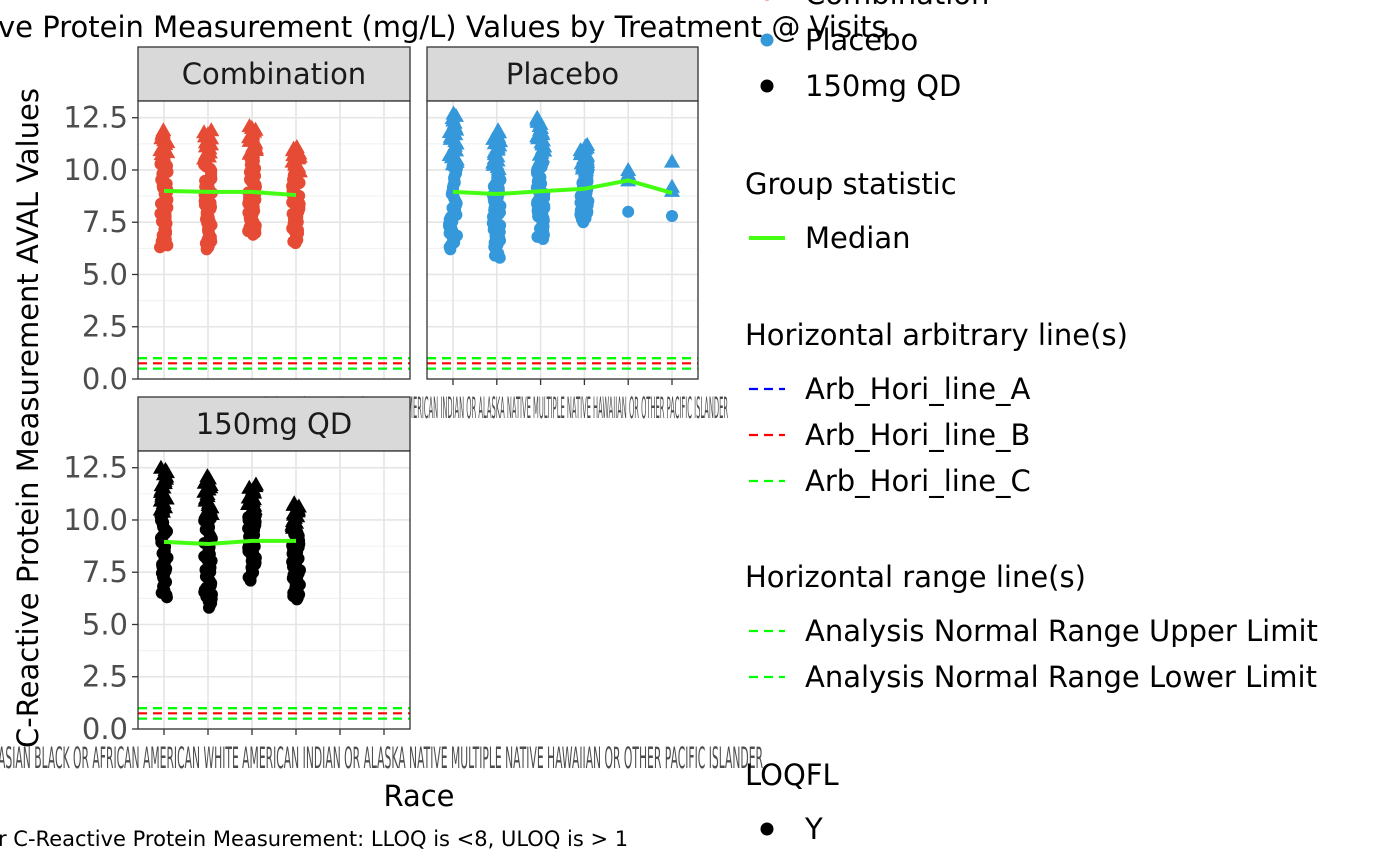 The height and width of the screenshot is (866, 1400). Describe the element at coordinates (897, 5) in the screenshot. I see `legend-label: Combination` at that location.